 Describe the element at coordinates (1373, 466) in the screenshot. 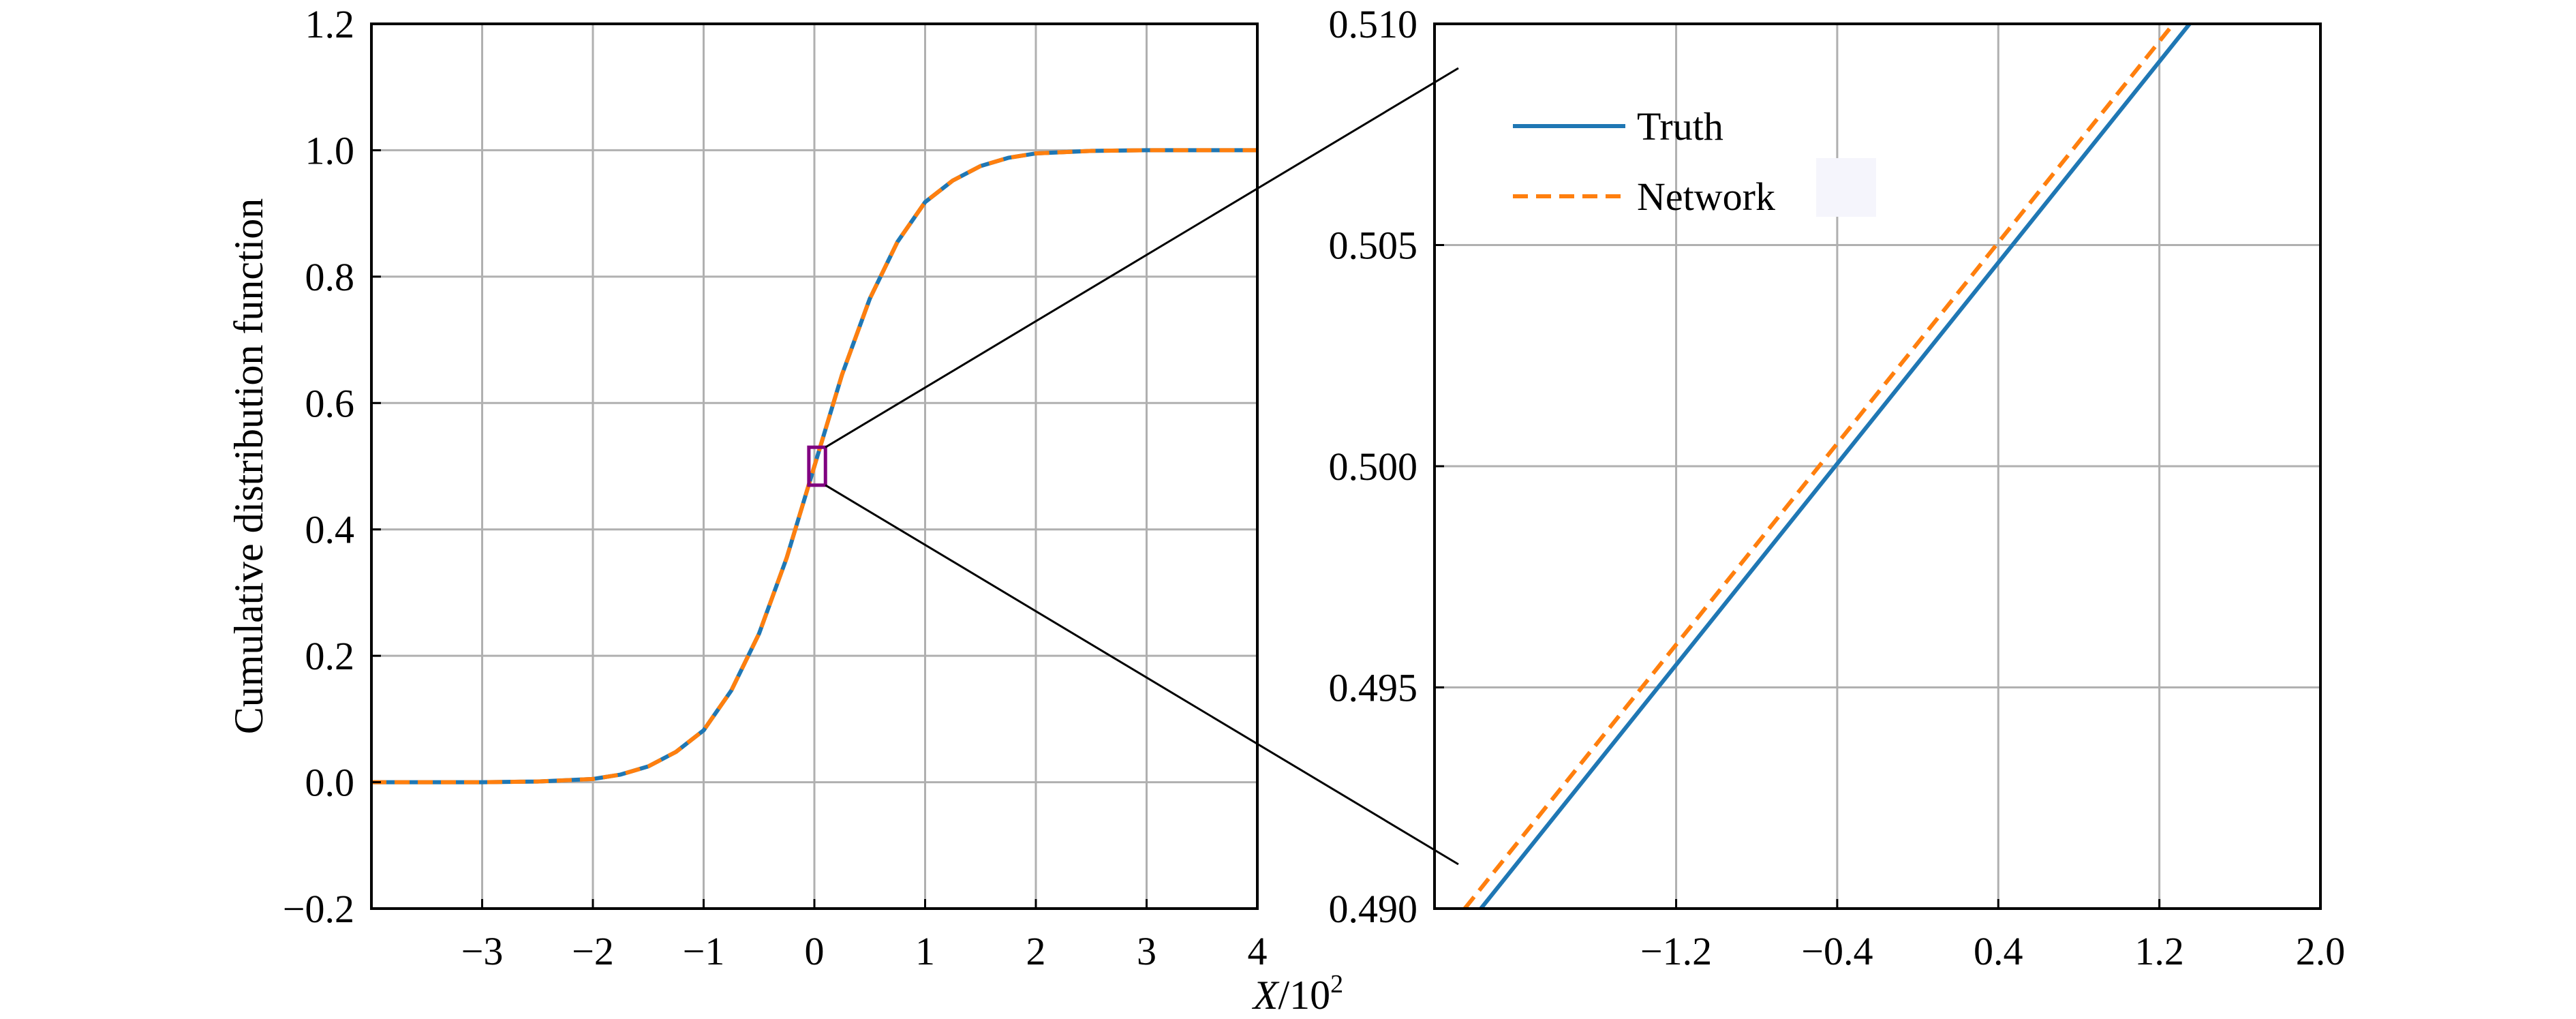

I see `zoom-y-tick-label: 0.500` at that location.